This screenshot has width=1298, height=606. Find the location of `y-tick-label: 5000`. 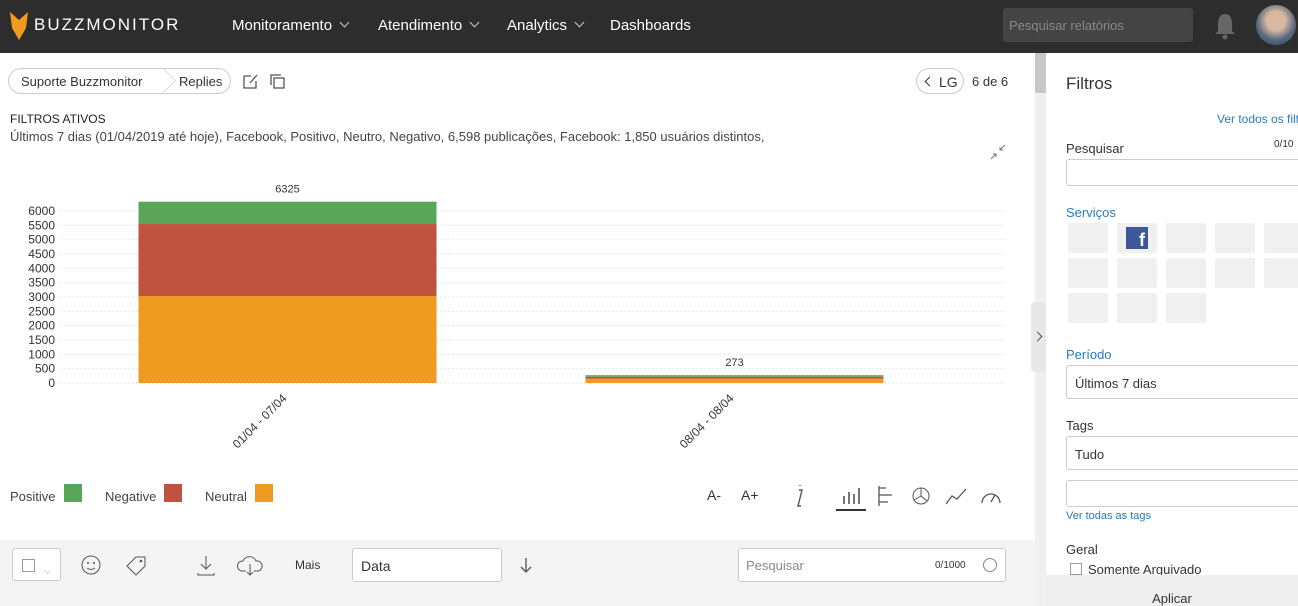

y-tick-label: 5000 is located at coordinates (41, 240).